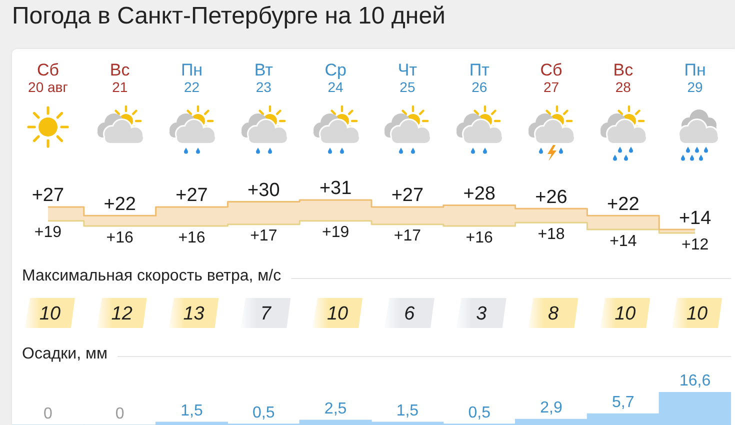 Image resolution: width=735 pixels, height=425 pixels. Describe the element at coordinates (194, 313) in the screenshot. I see `data-label: 13` at that location.